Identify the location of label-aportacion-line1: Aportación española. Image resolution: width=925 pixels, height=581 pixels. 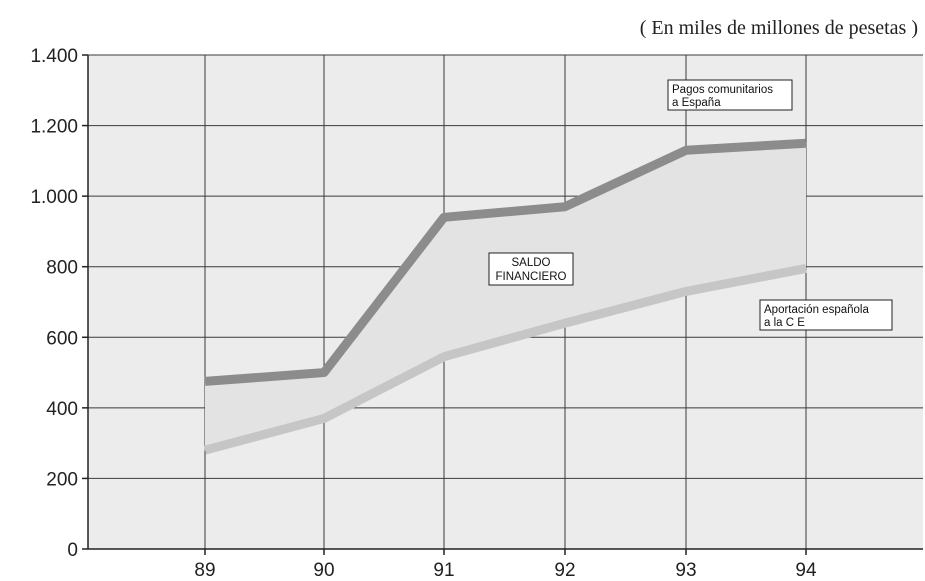
(816, 310).